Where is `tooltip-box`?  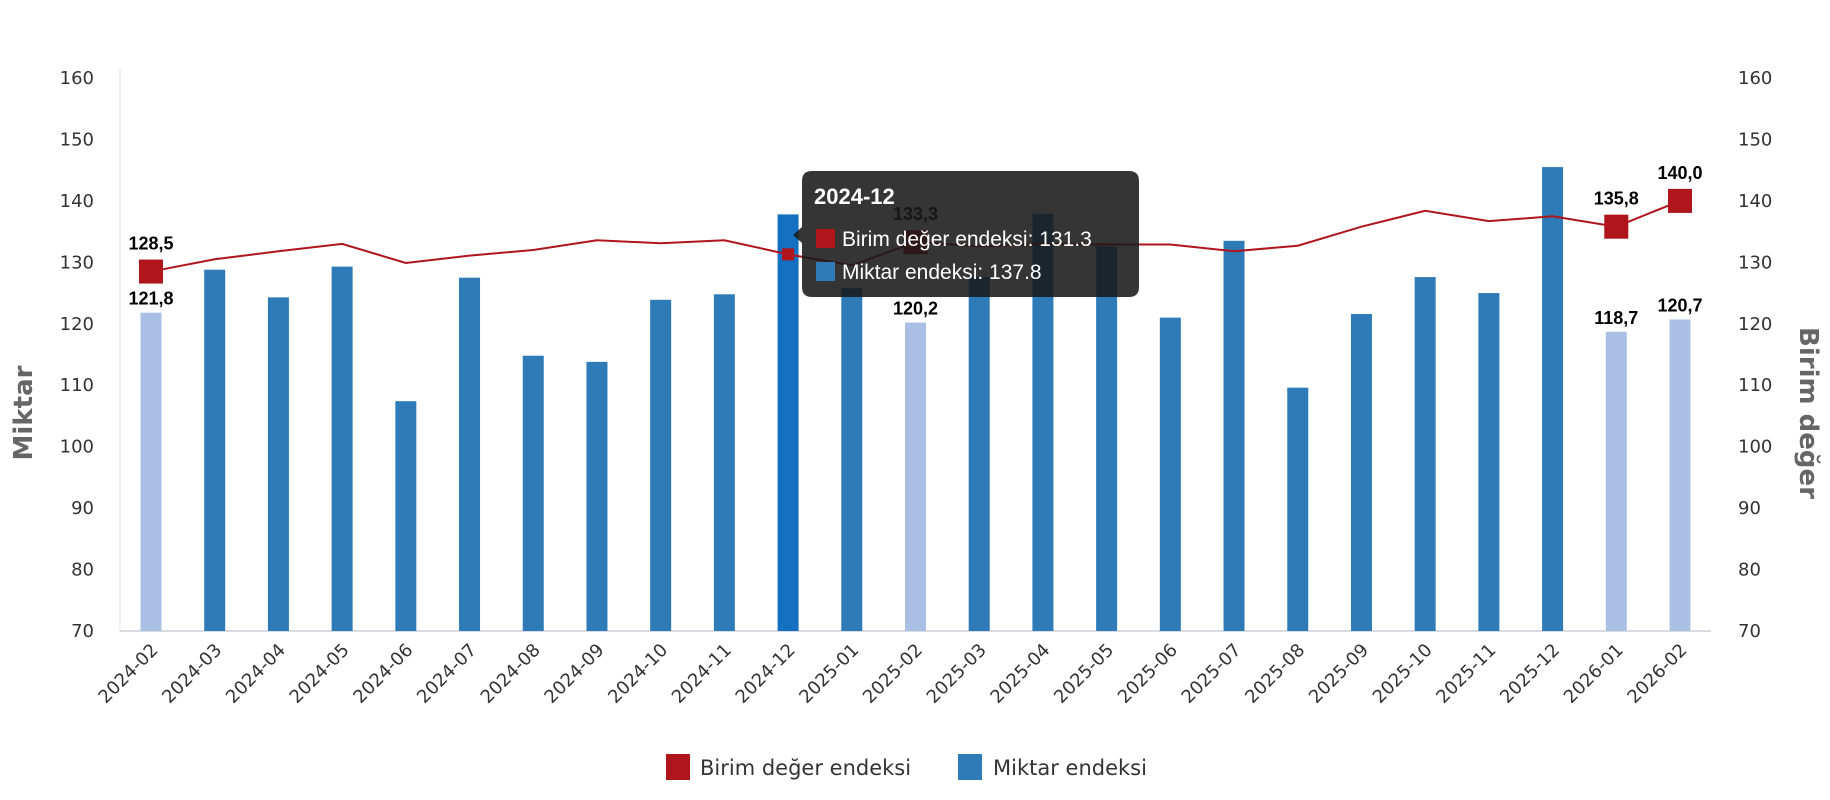 tooltip-box is located at coordinates (966, 234).